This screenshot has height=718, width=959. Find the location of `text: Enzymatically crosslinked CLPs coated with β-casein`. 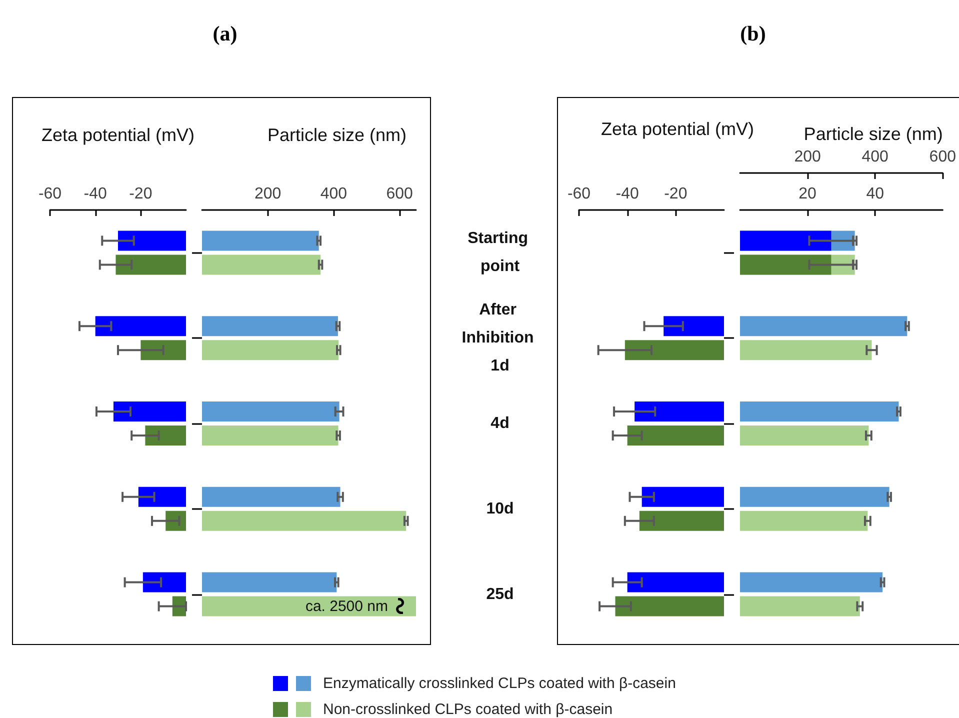

text: Enzymatically crosslinked CLPs coated with β-casein is located at coordinates (499, 683).